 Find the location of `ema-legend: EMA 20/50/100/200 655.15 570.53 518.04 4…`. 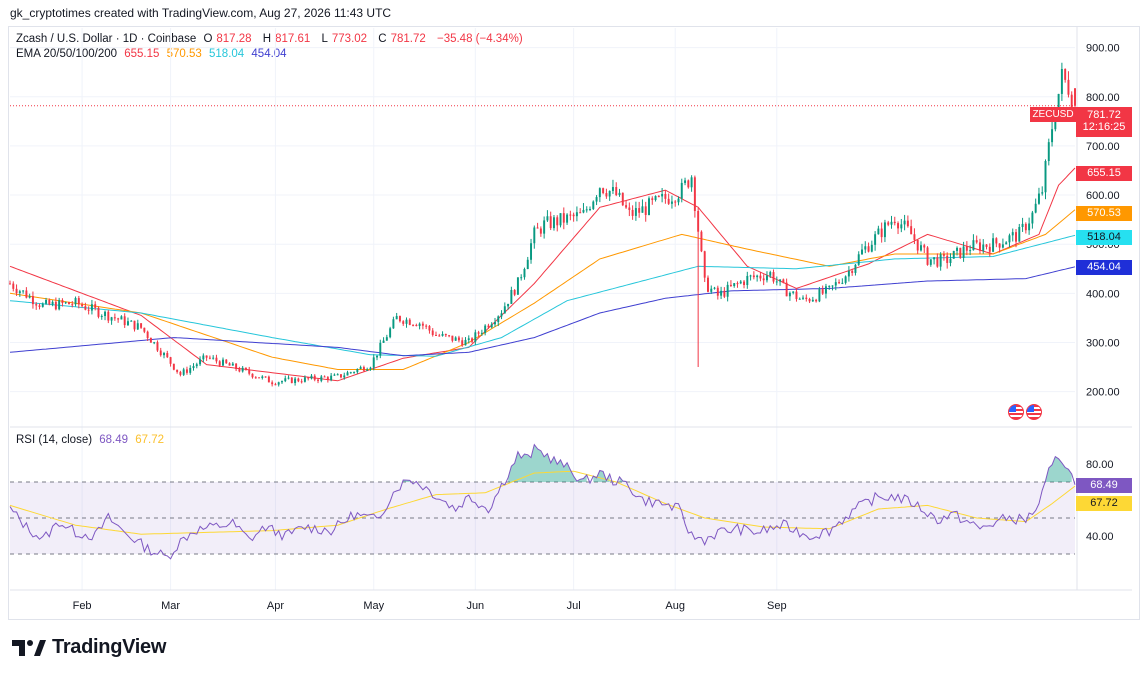

ema-legend: EMA 20/50/100/200 655.15 570.53 518.04 4… is located at coordinates (153, 54).